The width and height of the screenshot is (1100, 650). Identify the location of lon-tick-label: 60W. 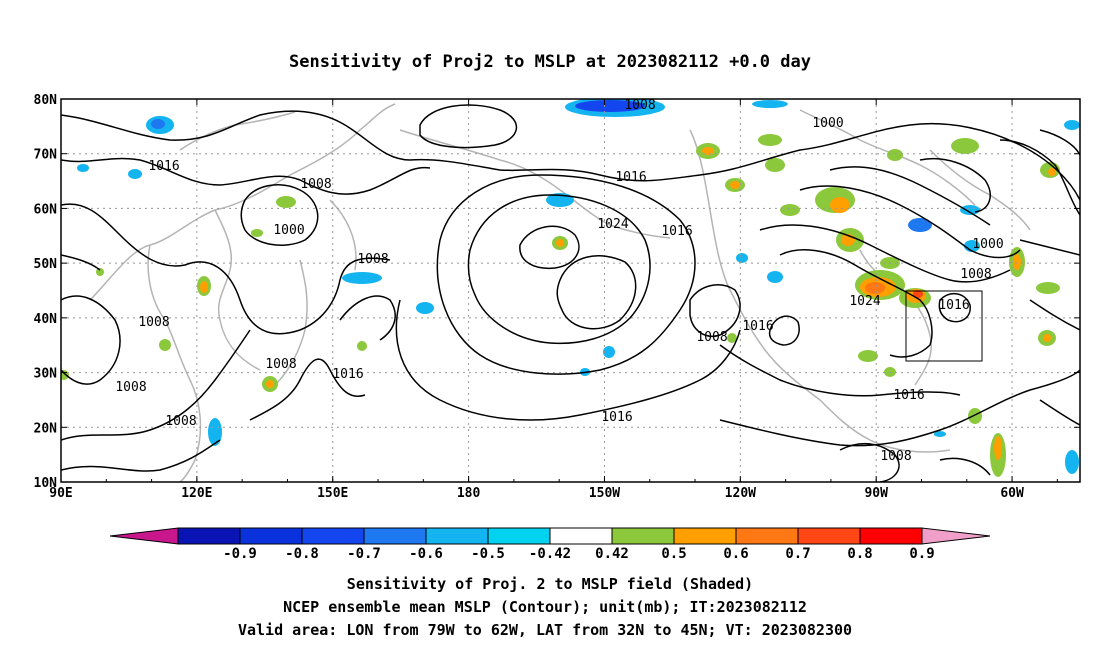
(1012, 493).